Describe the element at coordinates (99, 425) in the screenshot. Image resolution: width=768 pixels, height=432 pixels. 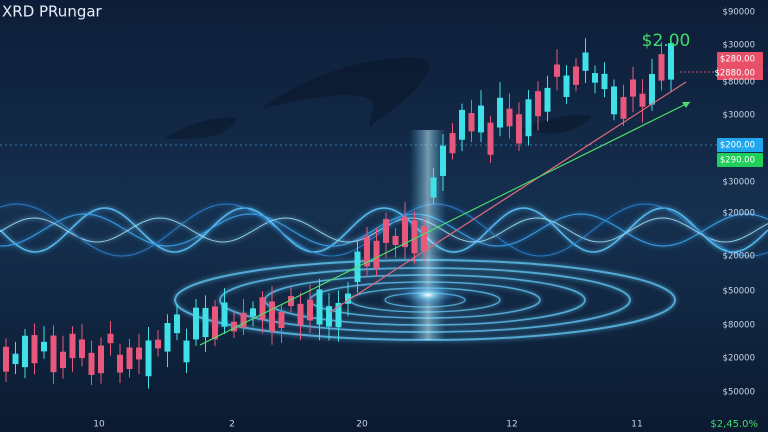
I see `time-label: 10` at that location.